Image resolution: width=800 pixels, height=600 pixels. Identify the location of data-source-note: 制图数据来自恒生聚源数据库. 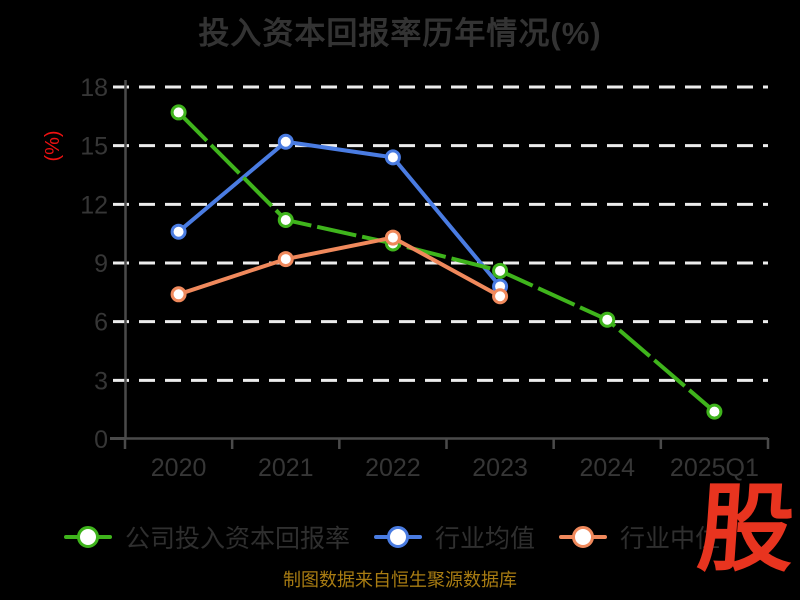
(400, 580).